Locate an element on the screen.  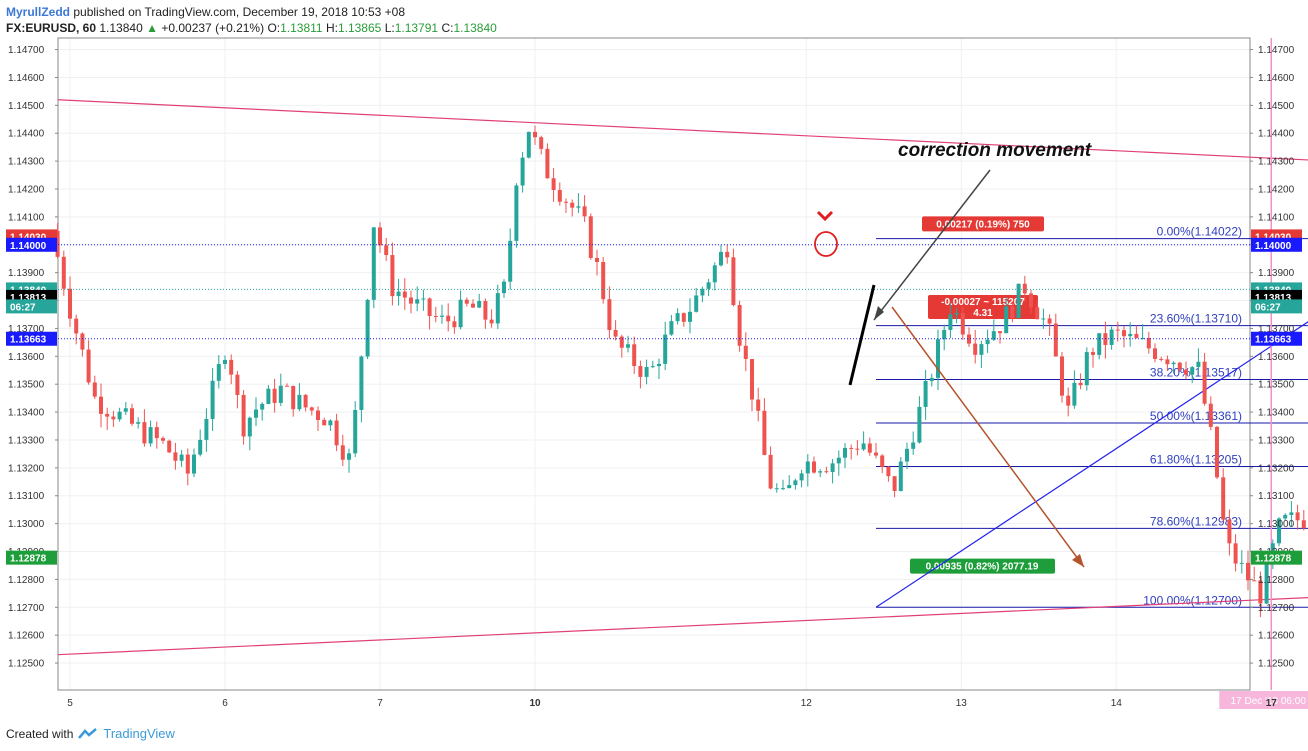
x-tick-label: 7 is located at coordinates (380, 703).